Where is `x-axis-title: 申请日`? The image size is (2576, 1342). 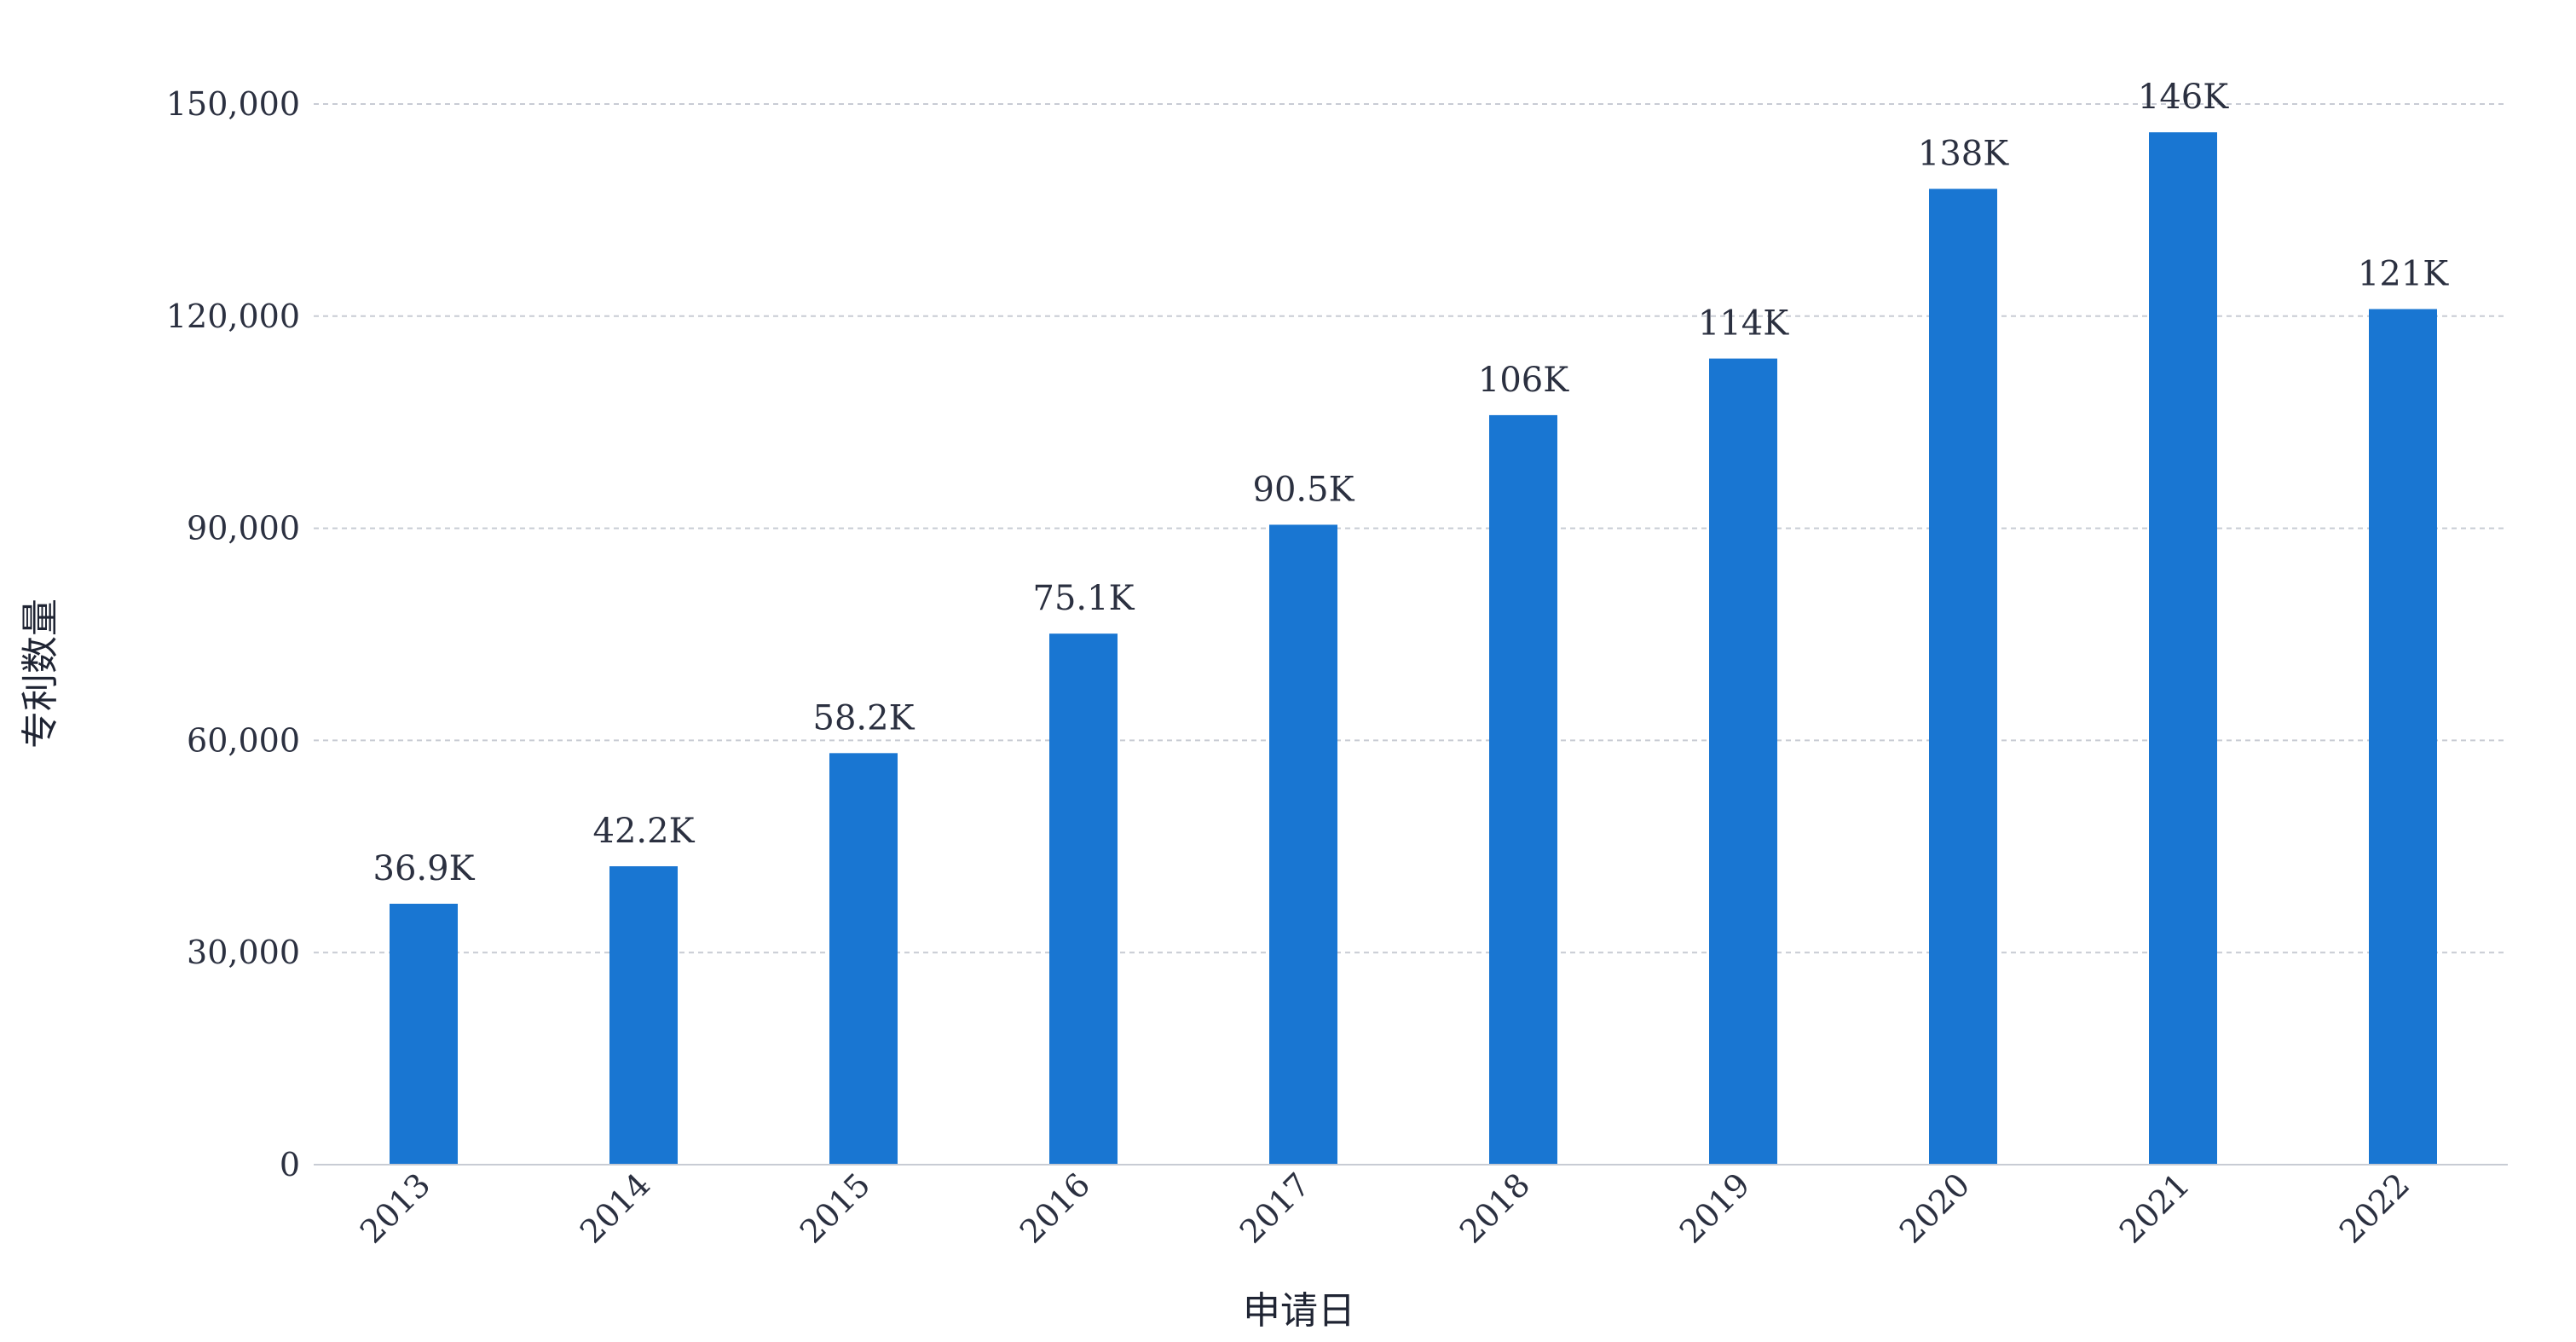
x-axis-title: 申请日 is located at coordinates (1299, 1311).